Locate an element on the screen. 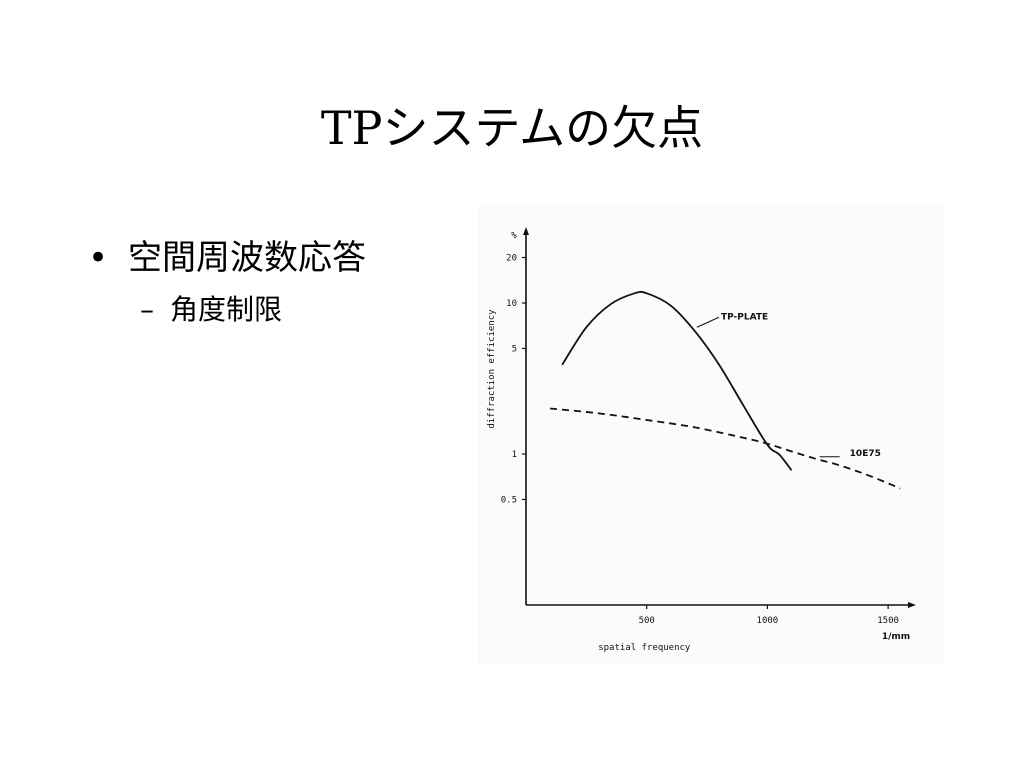 The height and width of the screenshot is (768, 1024). x-axis-arrow is located at coordinates (912, 605).